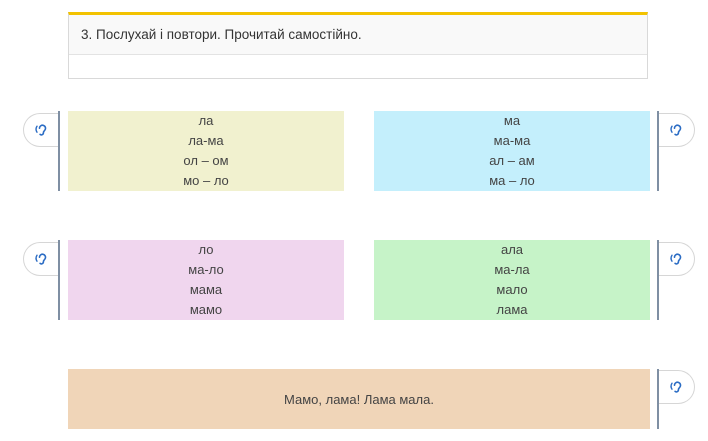 Image resolution: width=708 pixels, height=441 pixels. I want to click on syllable-line: лама, so click(512, 309).